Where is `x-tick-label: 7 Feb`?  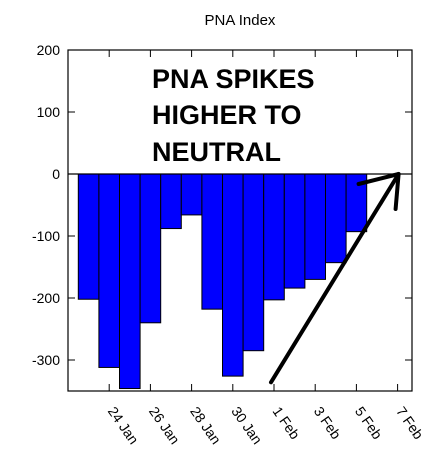
x-tick-label: 7 Feb is located at coordinates (410, 423).